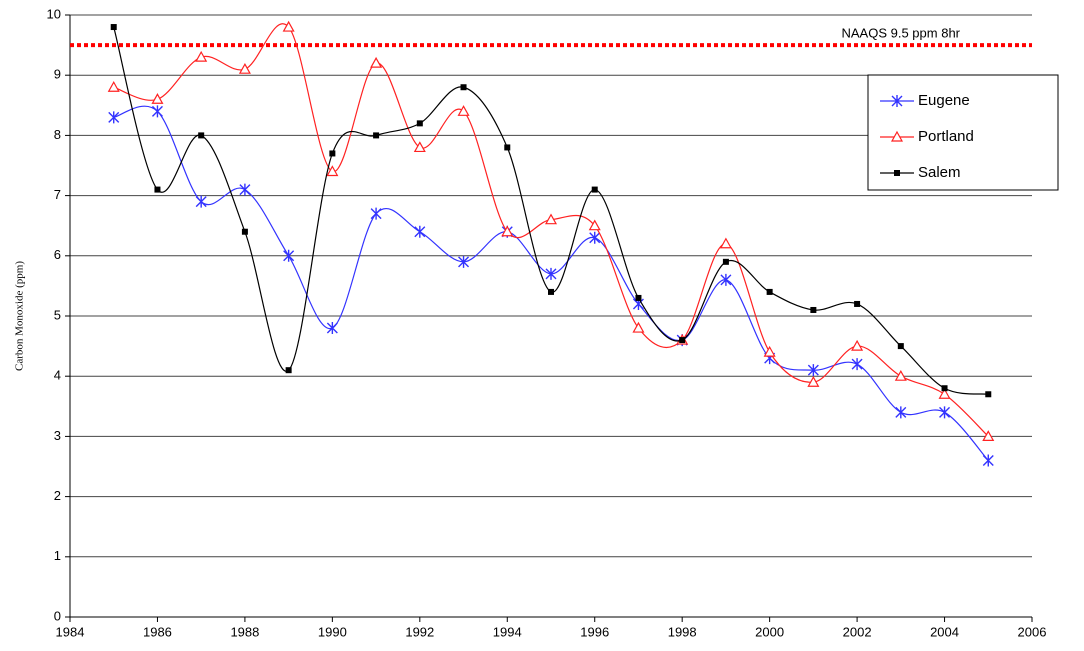 This screenshot has width=1084, height=651. I want to click on x-tick-label: 1990, so click(332, 631).